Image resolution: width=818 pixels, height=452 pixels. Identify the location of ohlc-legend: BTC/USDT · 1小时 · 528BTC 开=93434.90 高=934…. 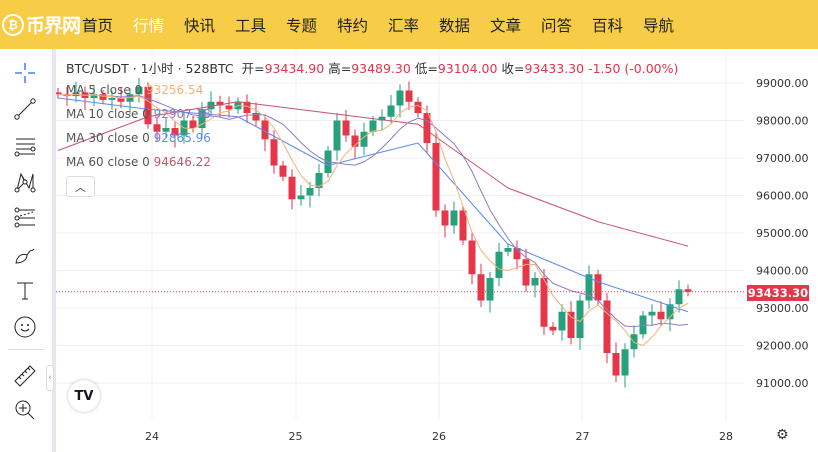
(372, 67).